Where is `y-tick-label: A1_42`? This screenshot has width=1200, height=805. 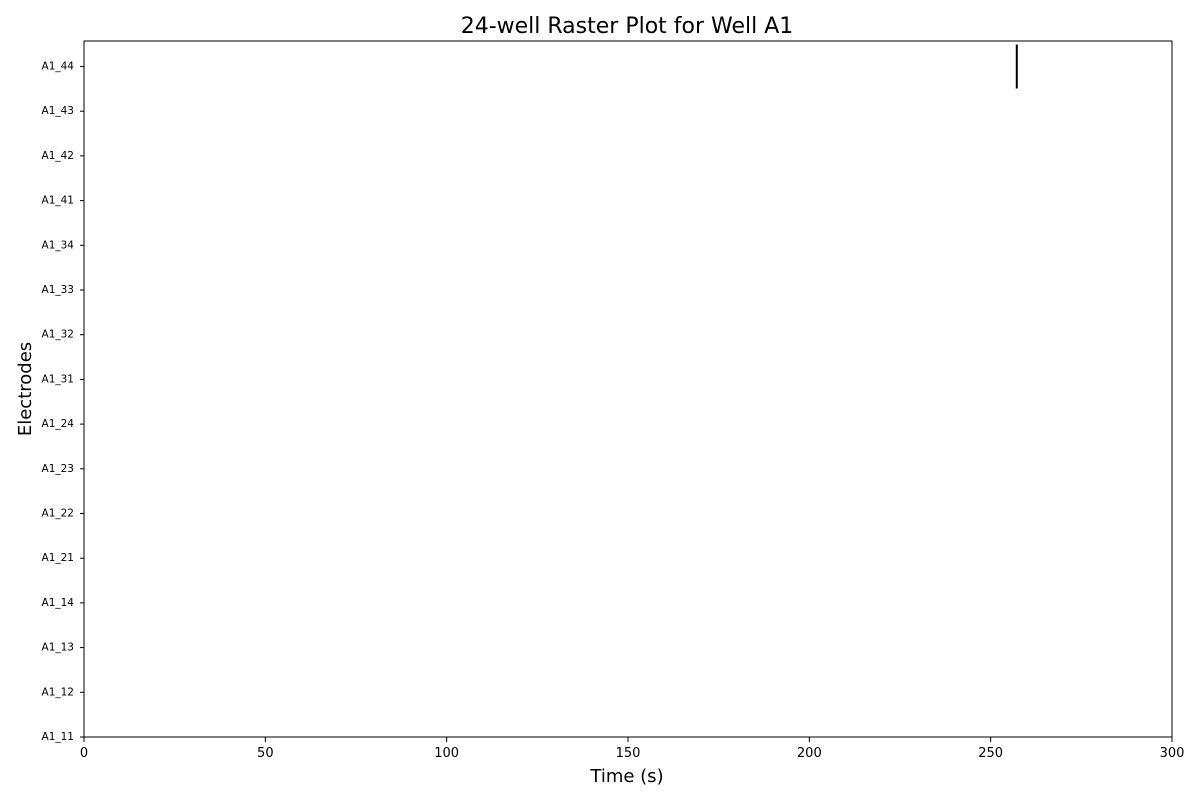 y-tick-label: A1_42 is located at coordinates (58, 156).